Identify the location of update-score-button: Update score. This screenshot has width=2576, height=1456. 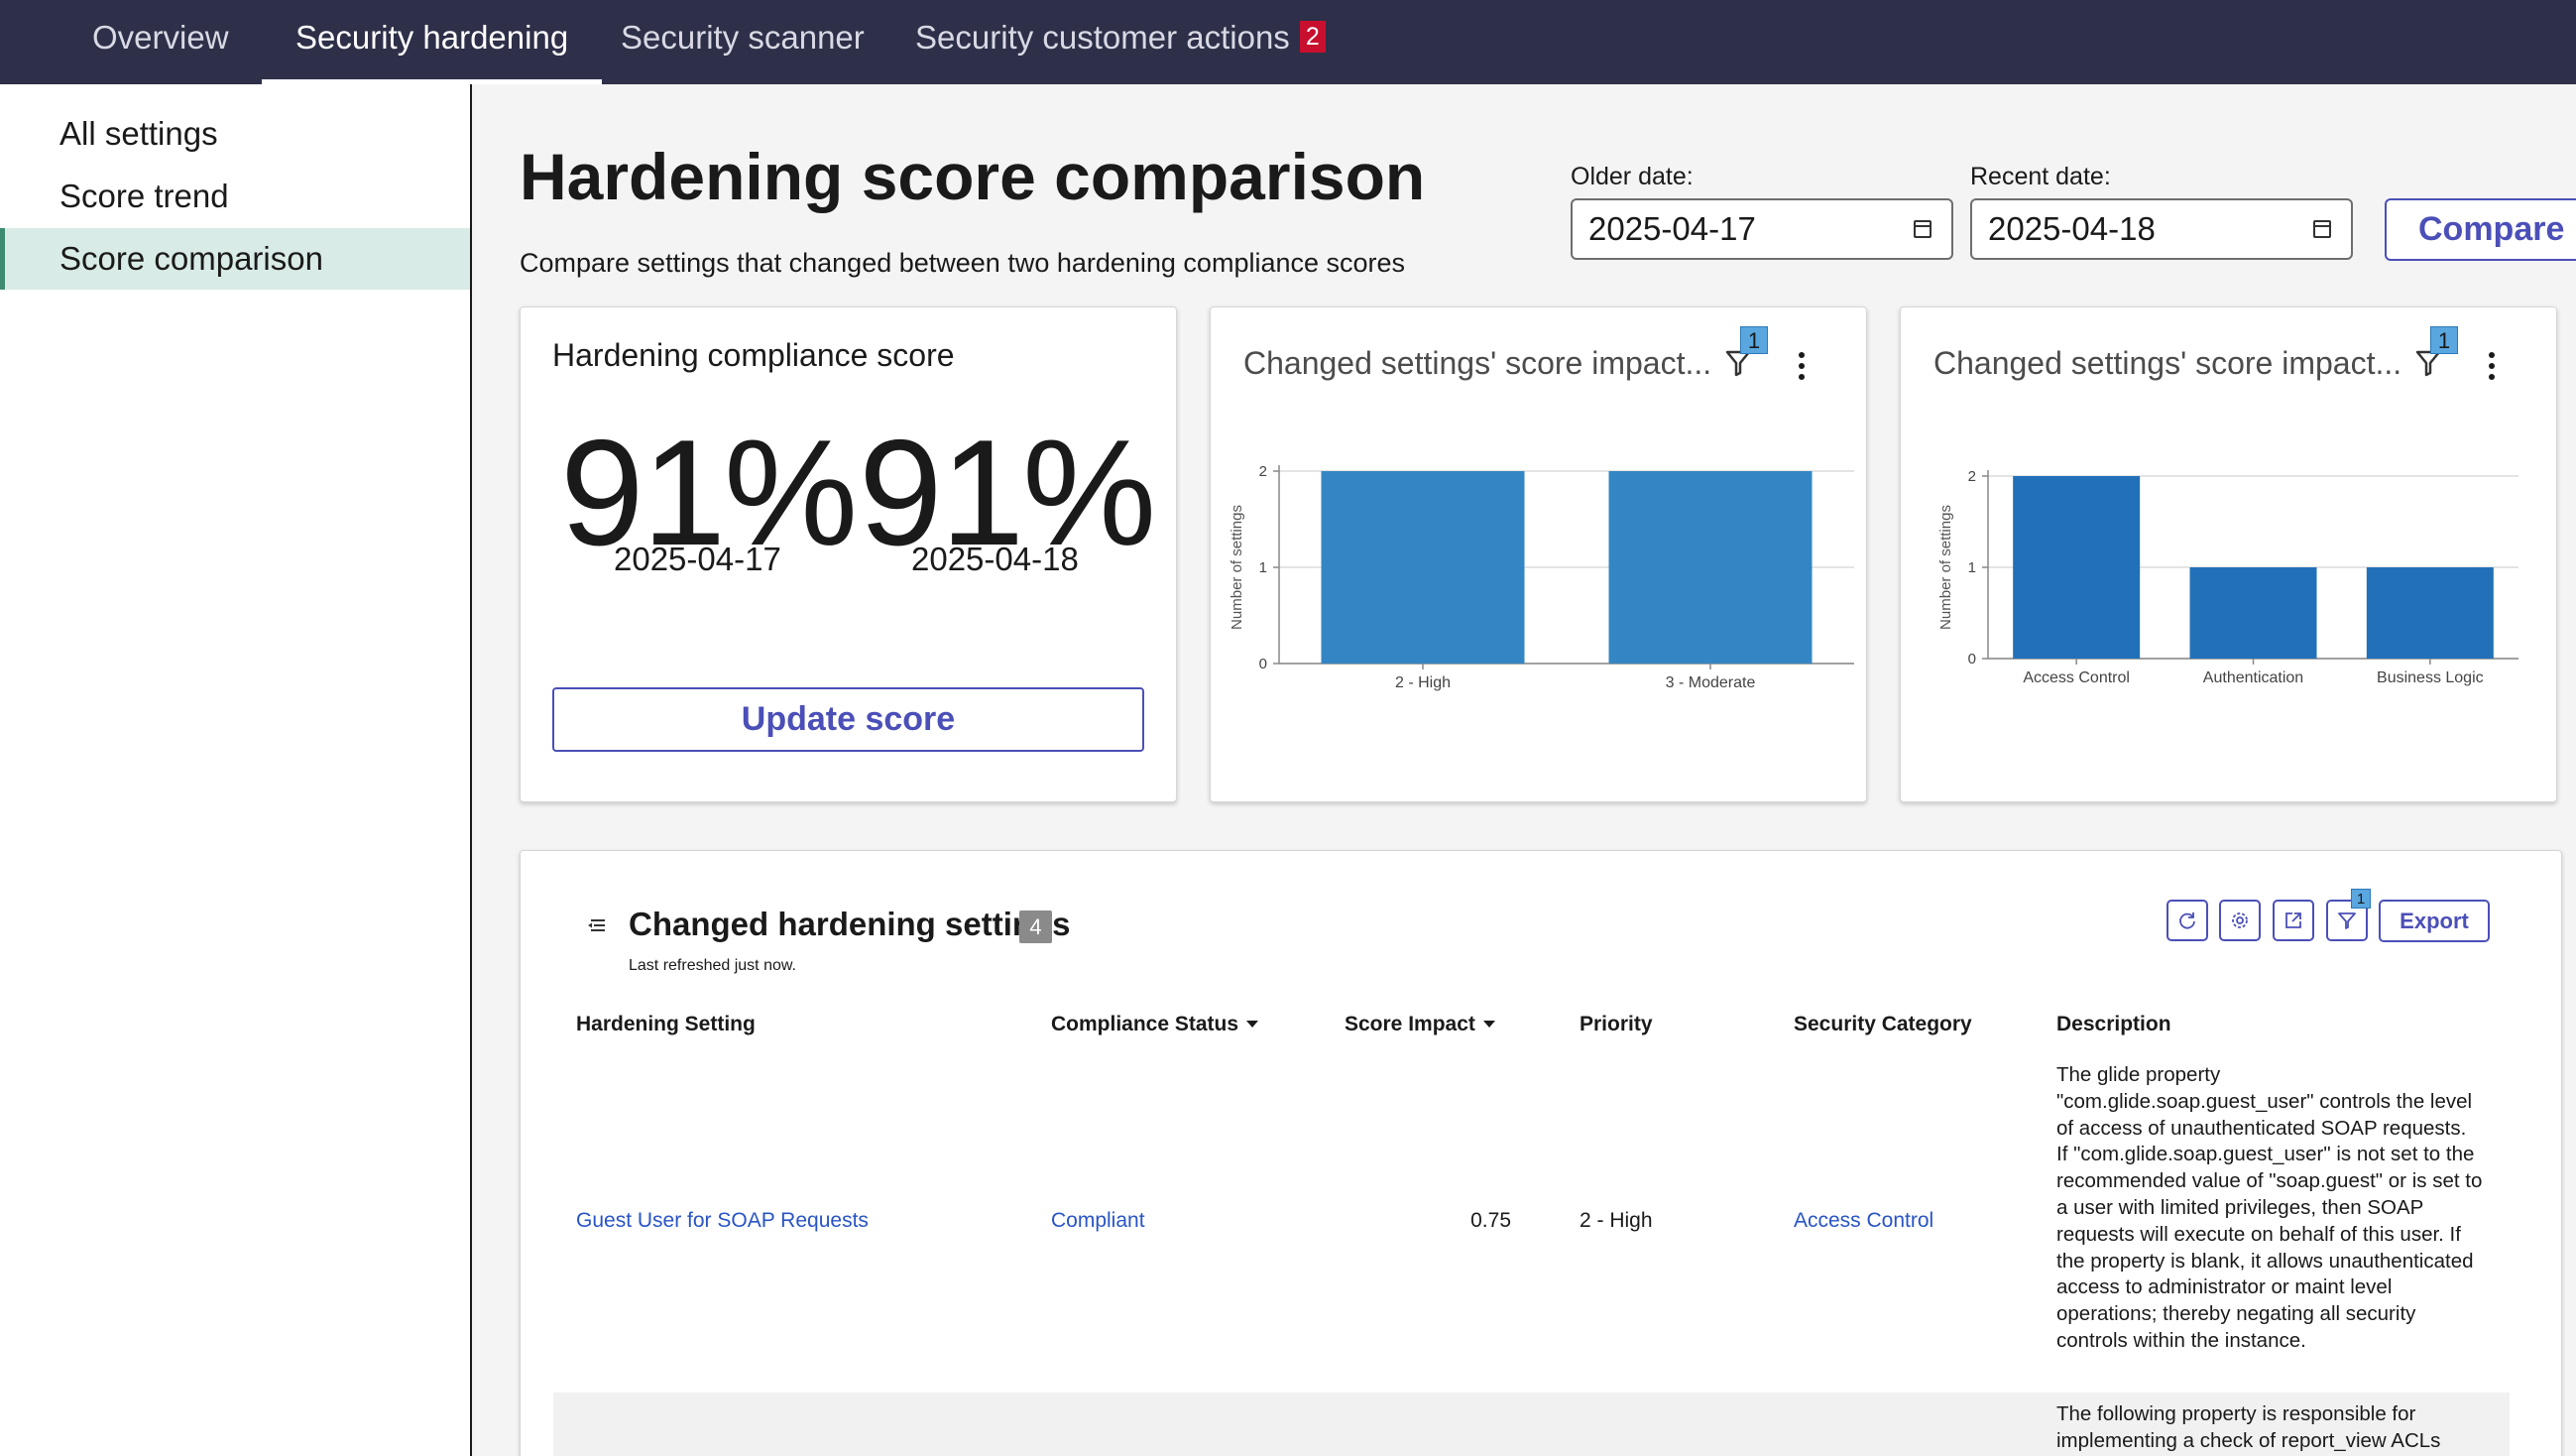
(848, 719).